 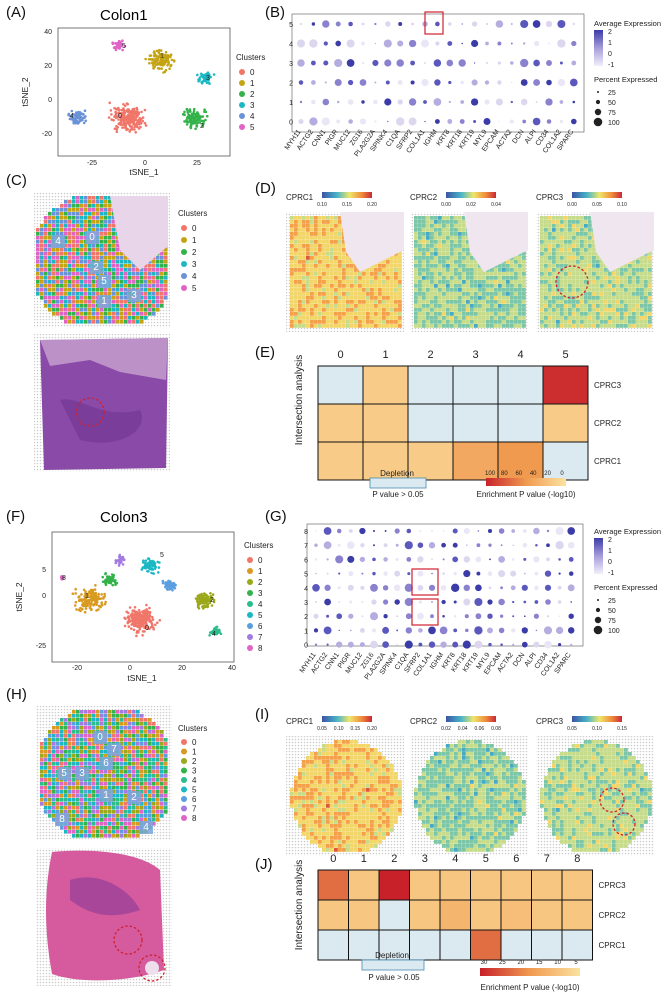 What do you see at coordinates (397, 473) in the screenshot?
I see `depletion-e-label: Depletion` at bounding box center [397, 473].